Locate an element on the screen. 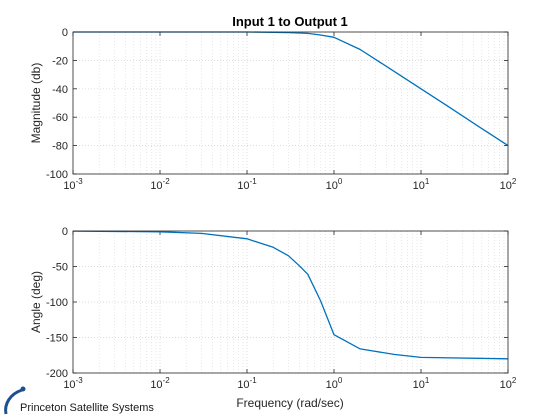 Image resolution: width=560 pixels, height=420 pixels. y-tick-label: -150 is located at coordinates (57, 339).